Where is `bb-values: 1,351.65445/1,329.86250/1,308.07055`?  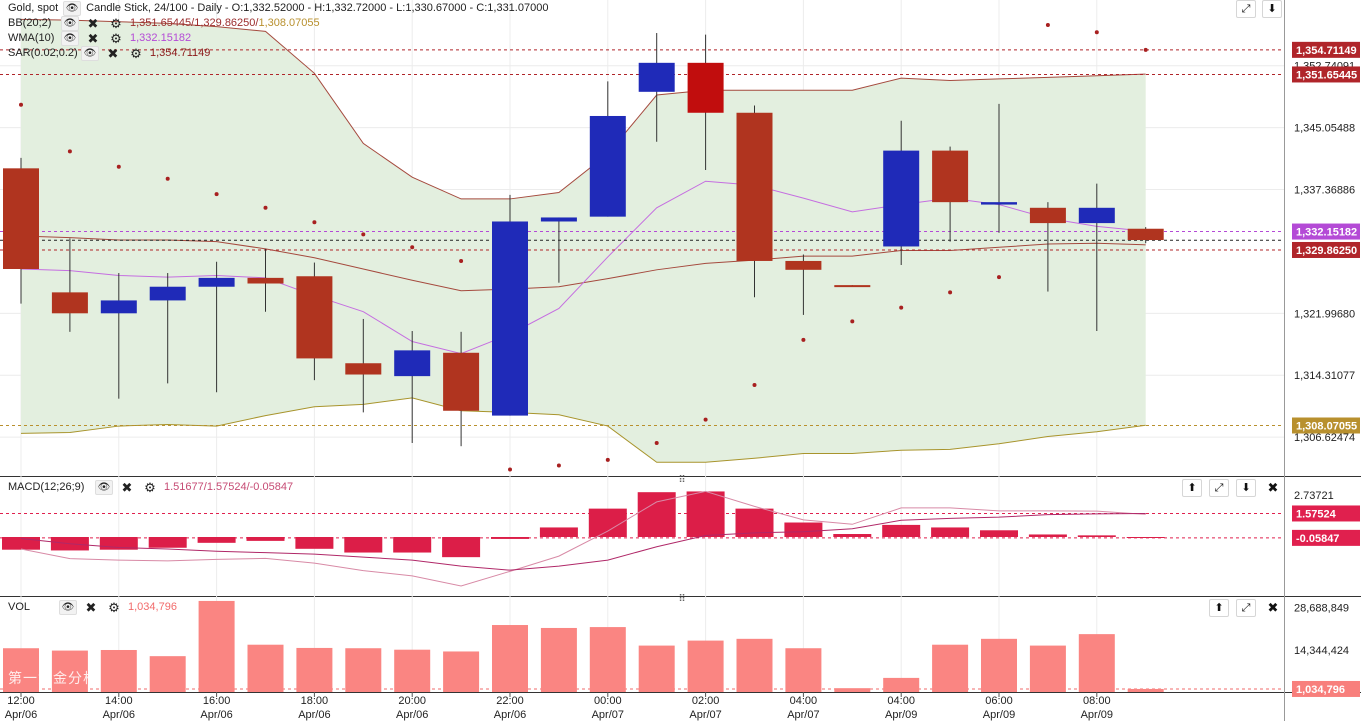 bb-values: 1,351.65445/1,329.86250/1,308.07055 is located at coordinates (225, 23).